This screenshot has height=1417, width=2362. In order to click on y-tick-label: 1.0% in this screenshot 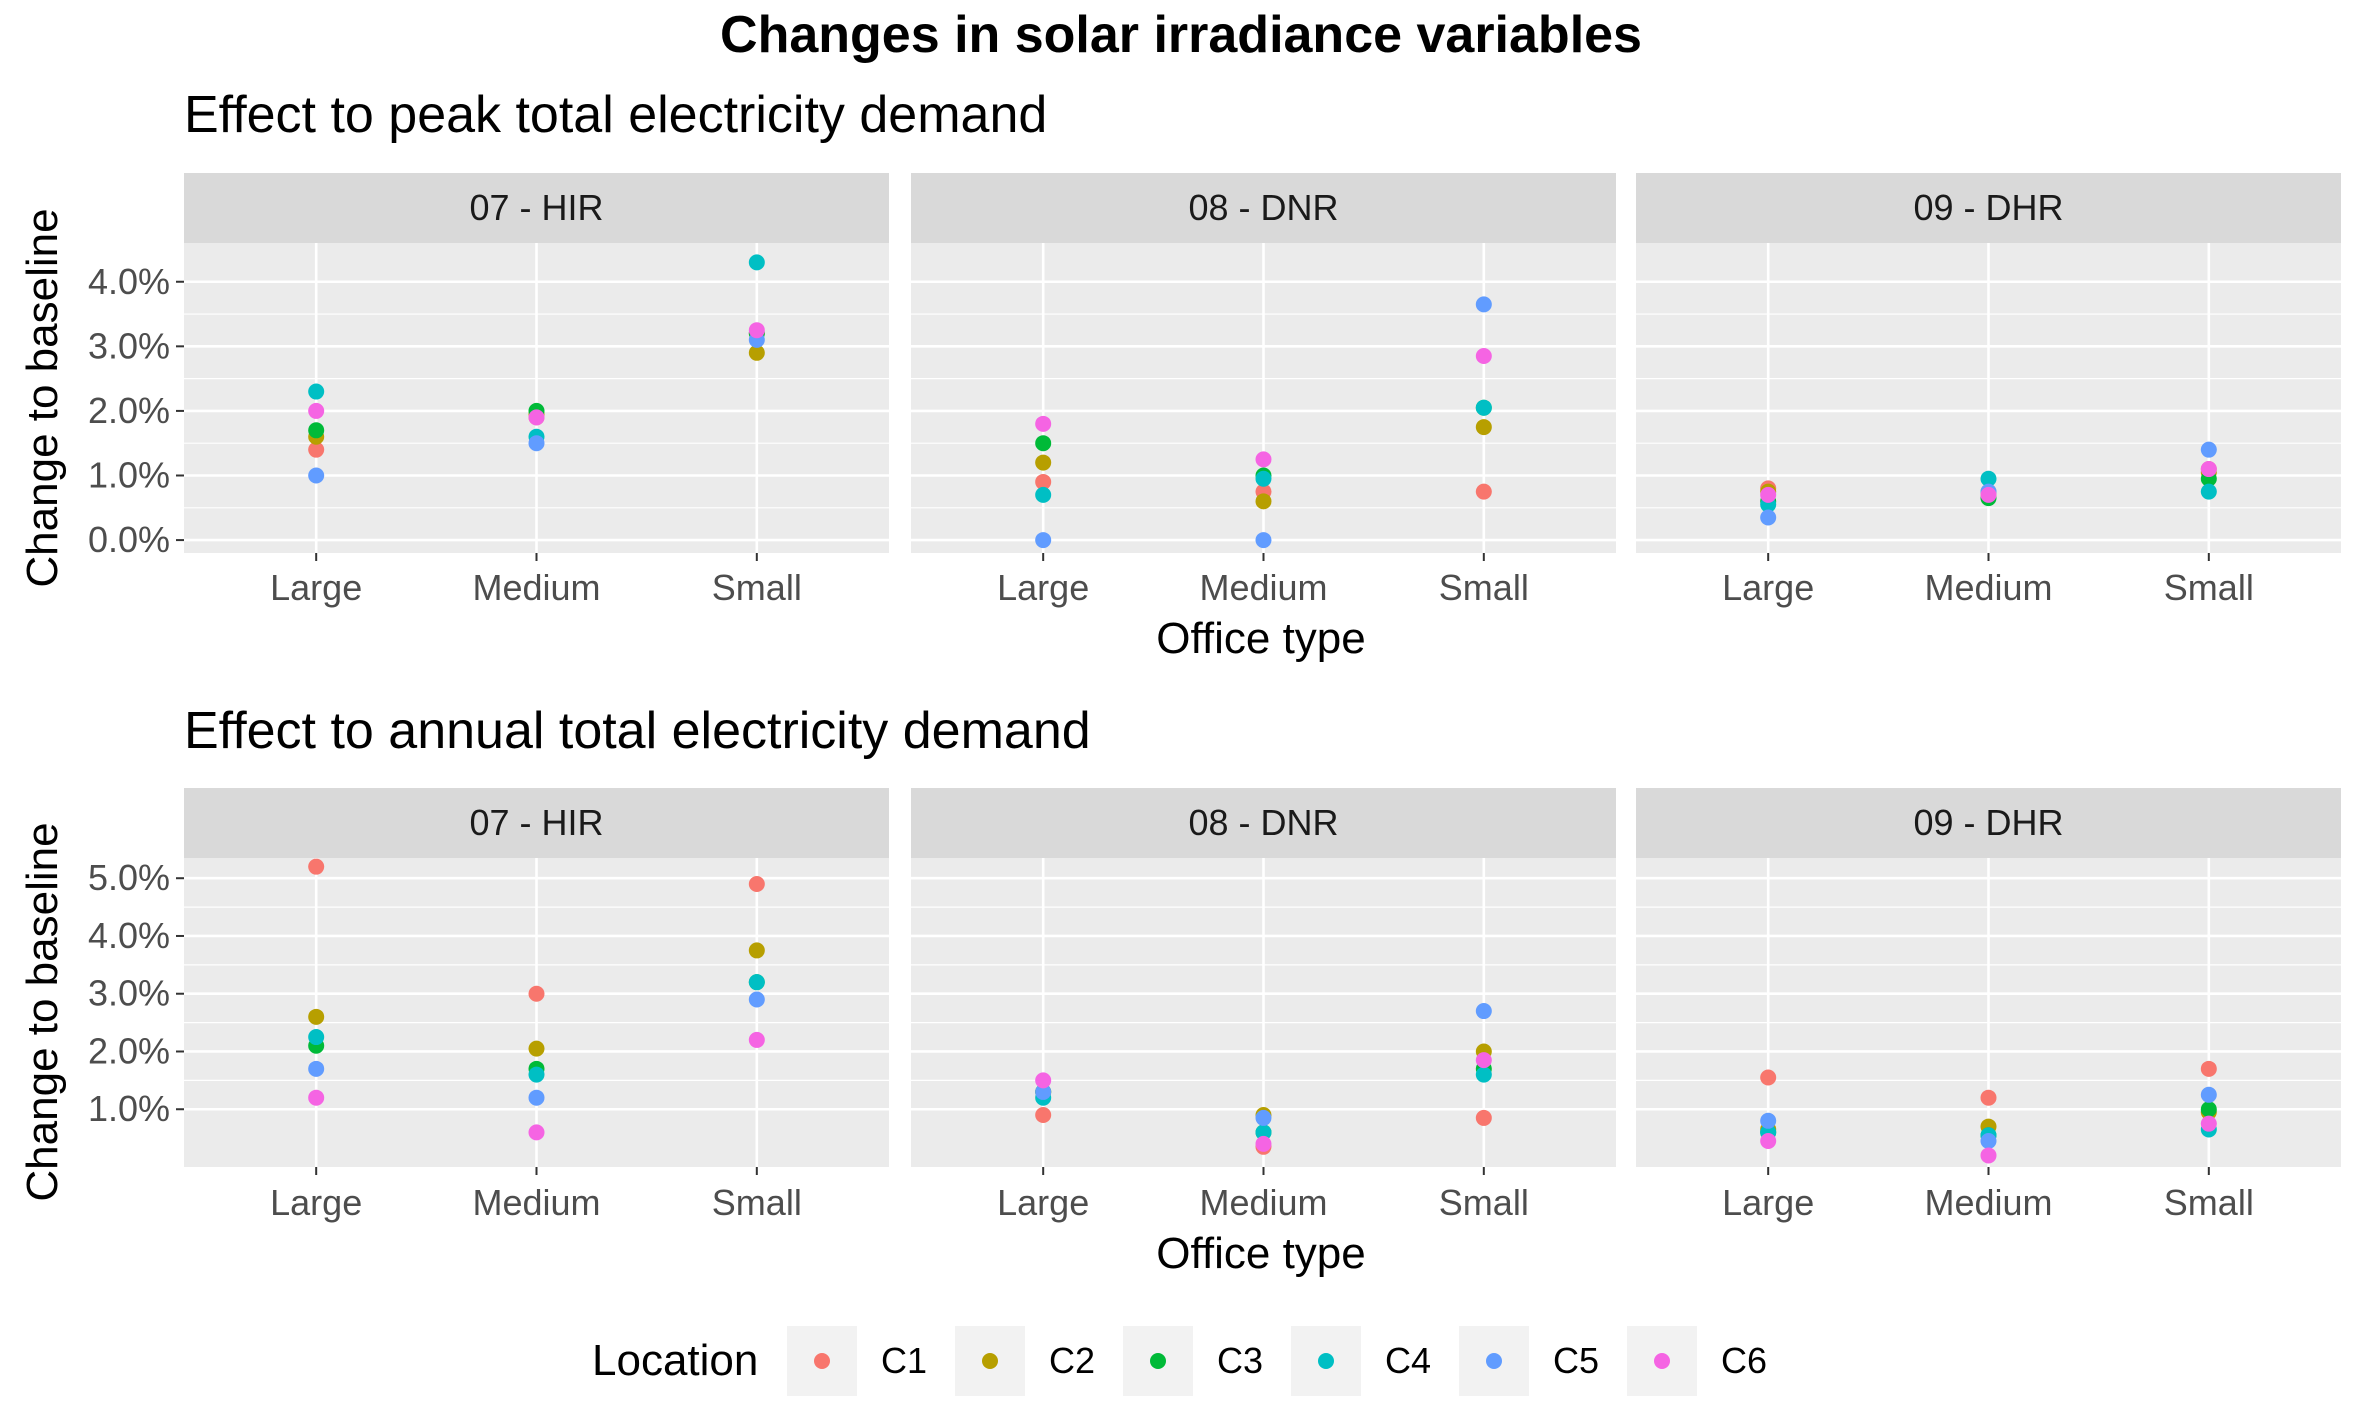, I will do `click(129, 1108)`.